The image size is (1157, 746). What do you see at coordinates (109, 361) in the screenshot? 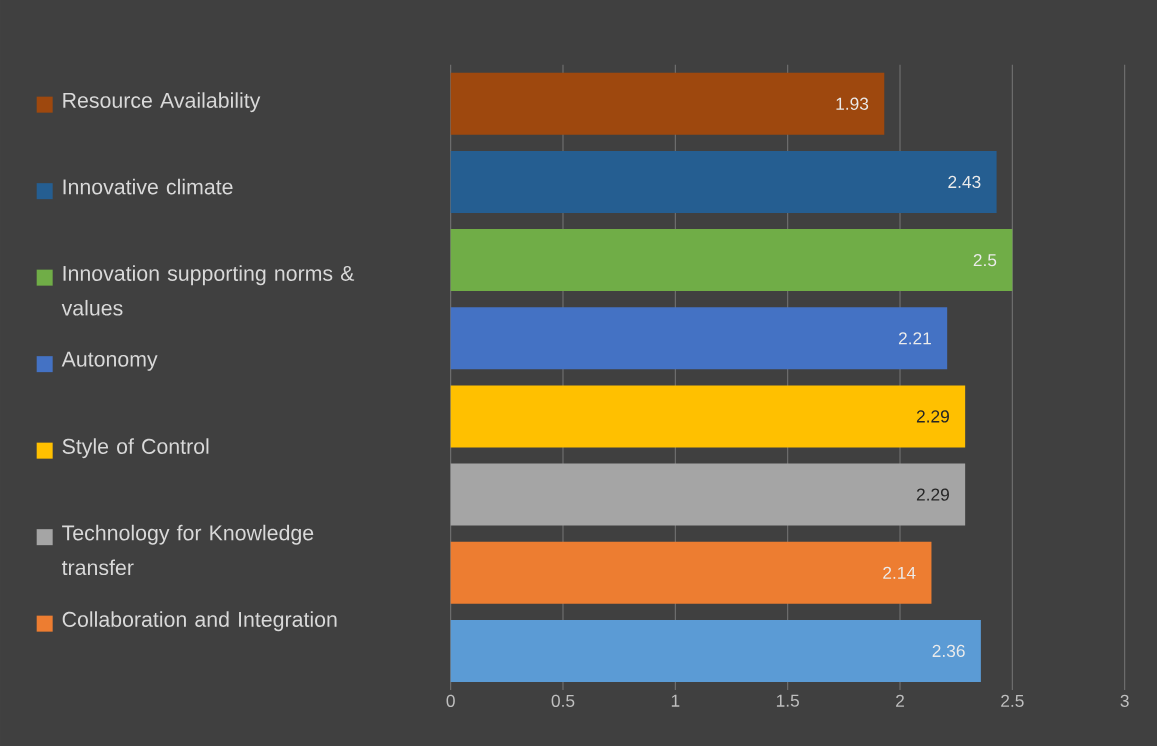
I see `legend-label: Autonomy` at bounding box center [109, 361].